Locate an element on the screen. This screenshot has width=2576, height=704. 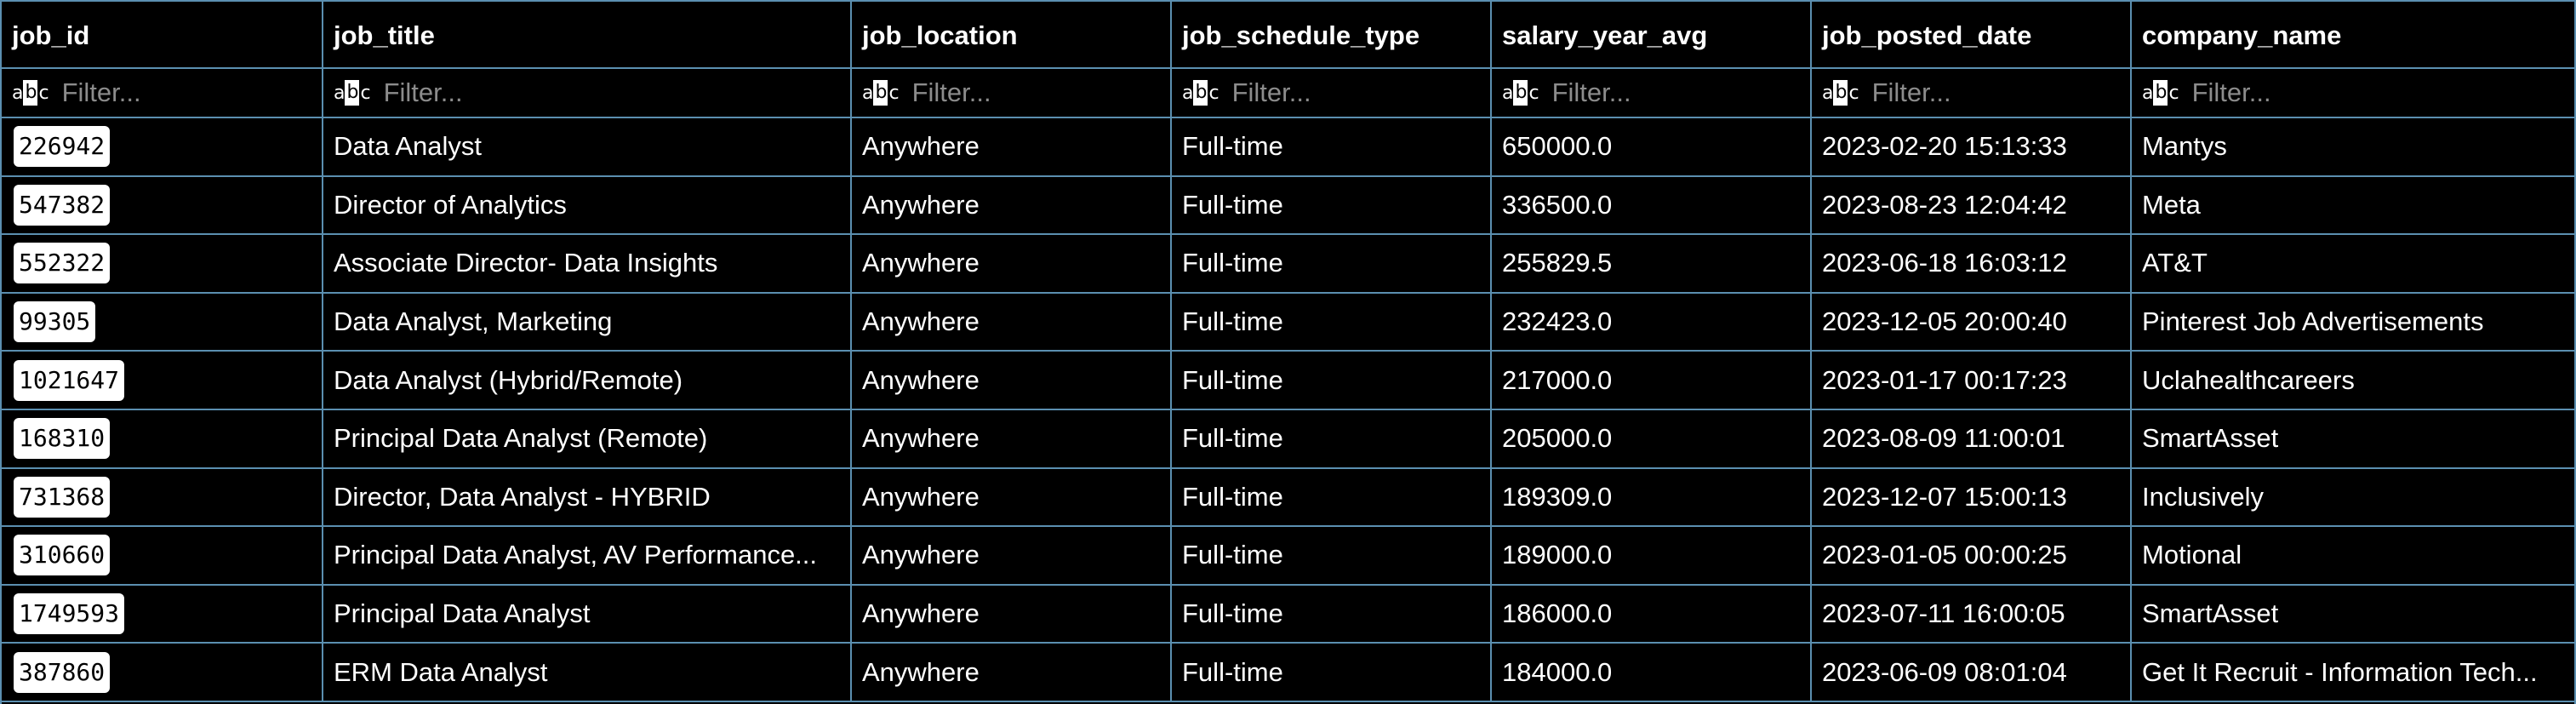
cell-company-name: AT&T is located at coordinates (2352, 263).